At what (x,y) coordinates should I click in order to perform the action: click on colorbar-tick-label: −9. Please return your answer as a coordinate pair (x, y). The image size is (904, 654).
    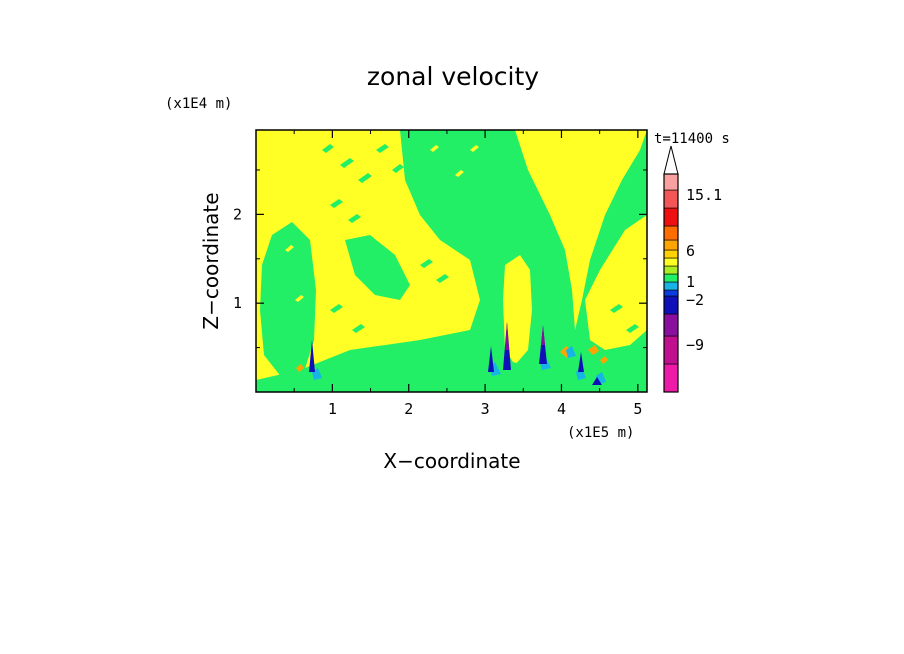
    Looking at the image, I should click on (695, 345).